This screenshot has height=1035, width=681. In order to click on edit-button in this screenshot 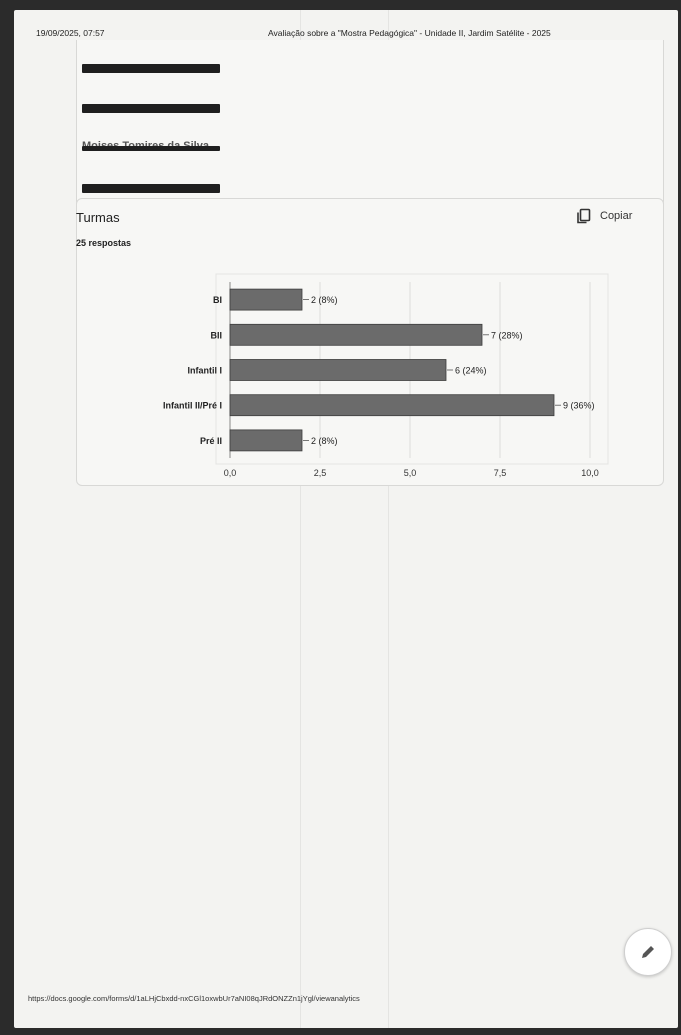, I will do `click(648, 952)`.